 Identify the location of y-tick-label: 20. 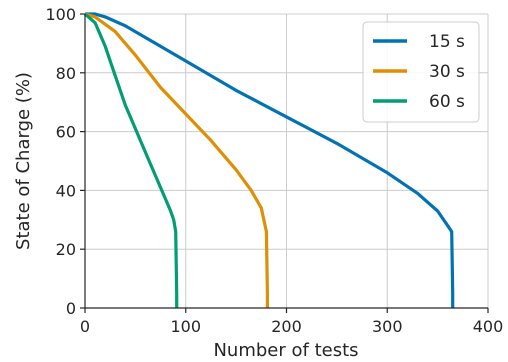
(66, 249).